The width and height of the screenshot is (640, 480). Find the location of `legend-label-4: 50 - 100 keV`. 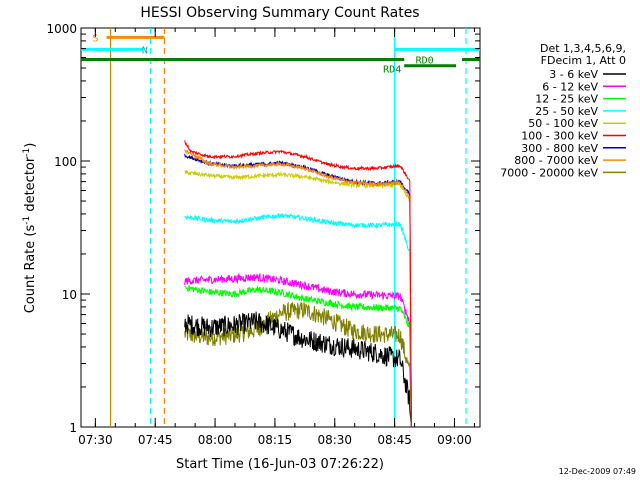

legend-label-4: 50 - 100 keV is located at coordinates (563, 123).